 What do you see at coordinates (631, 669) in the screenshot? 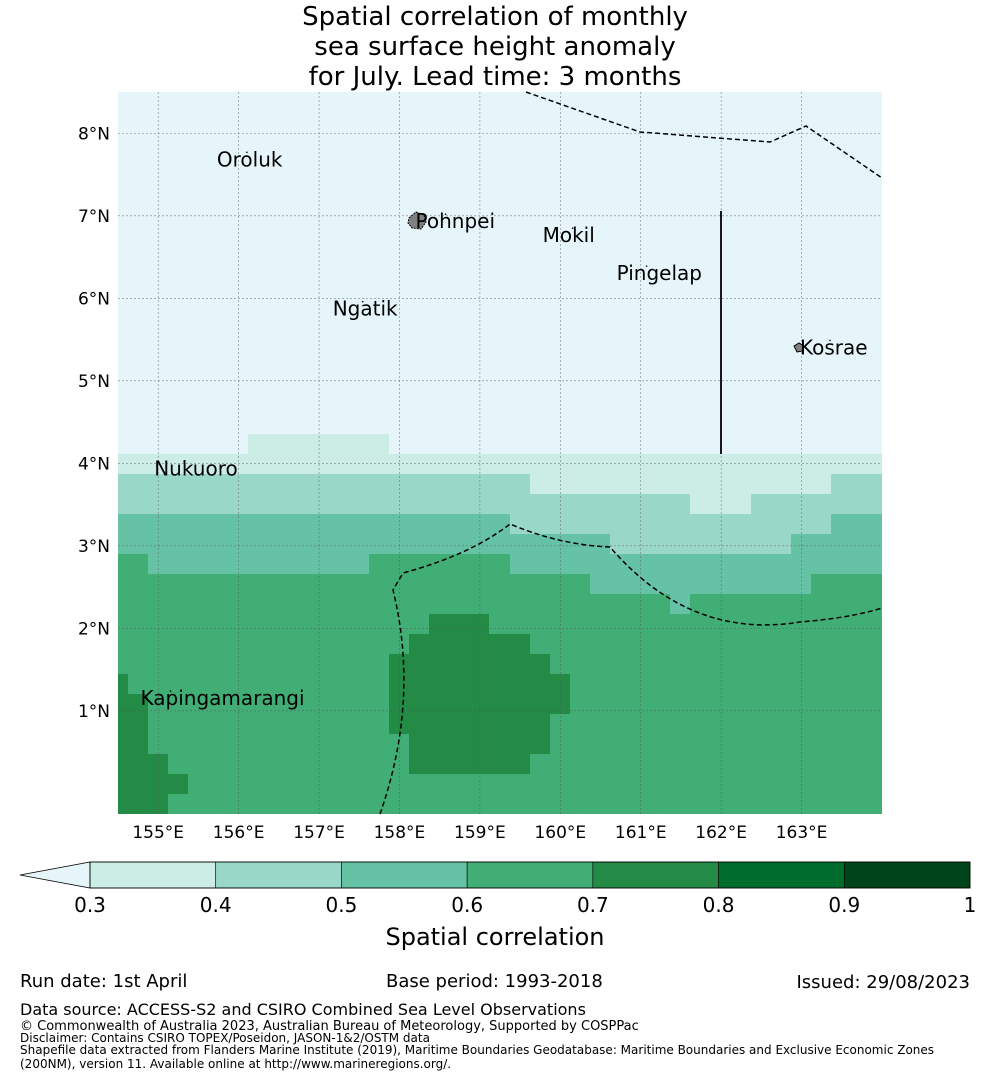
I see `eez-boundary-south` at bounding box center [631, 669].